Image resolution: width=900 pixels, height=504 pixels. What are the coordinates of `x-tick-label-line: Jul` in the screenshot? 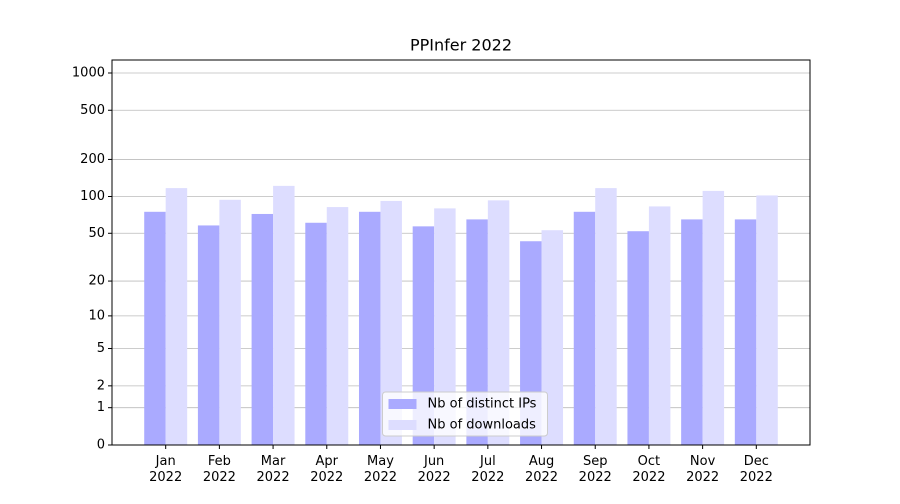 It's located at (487, 461).